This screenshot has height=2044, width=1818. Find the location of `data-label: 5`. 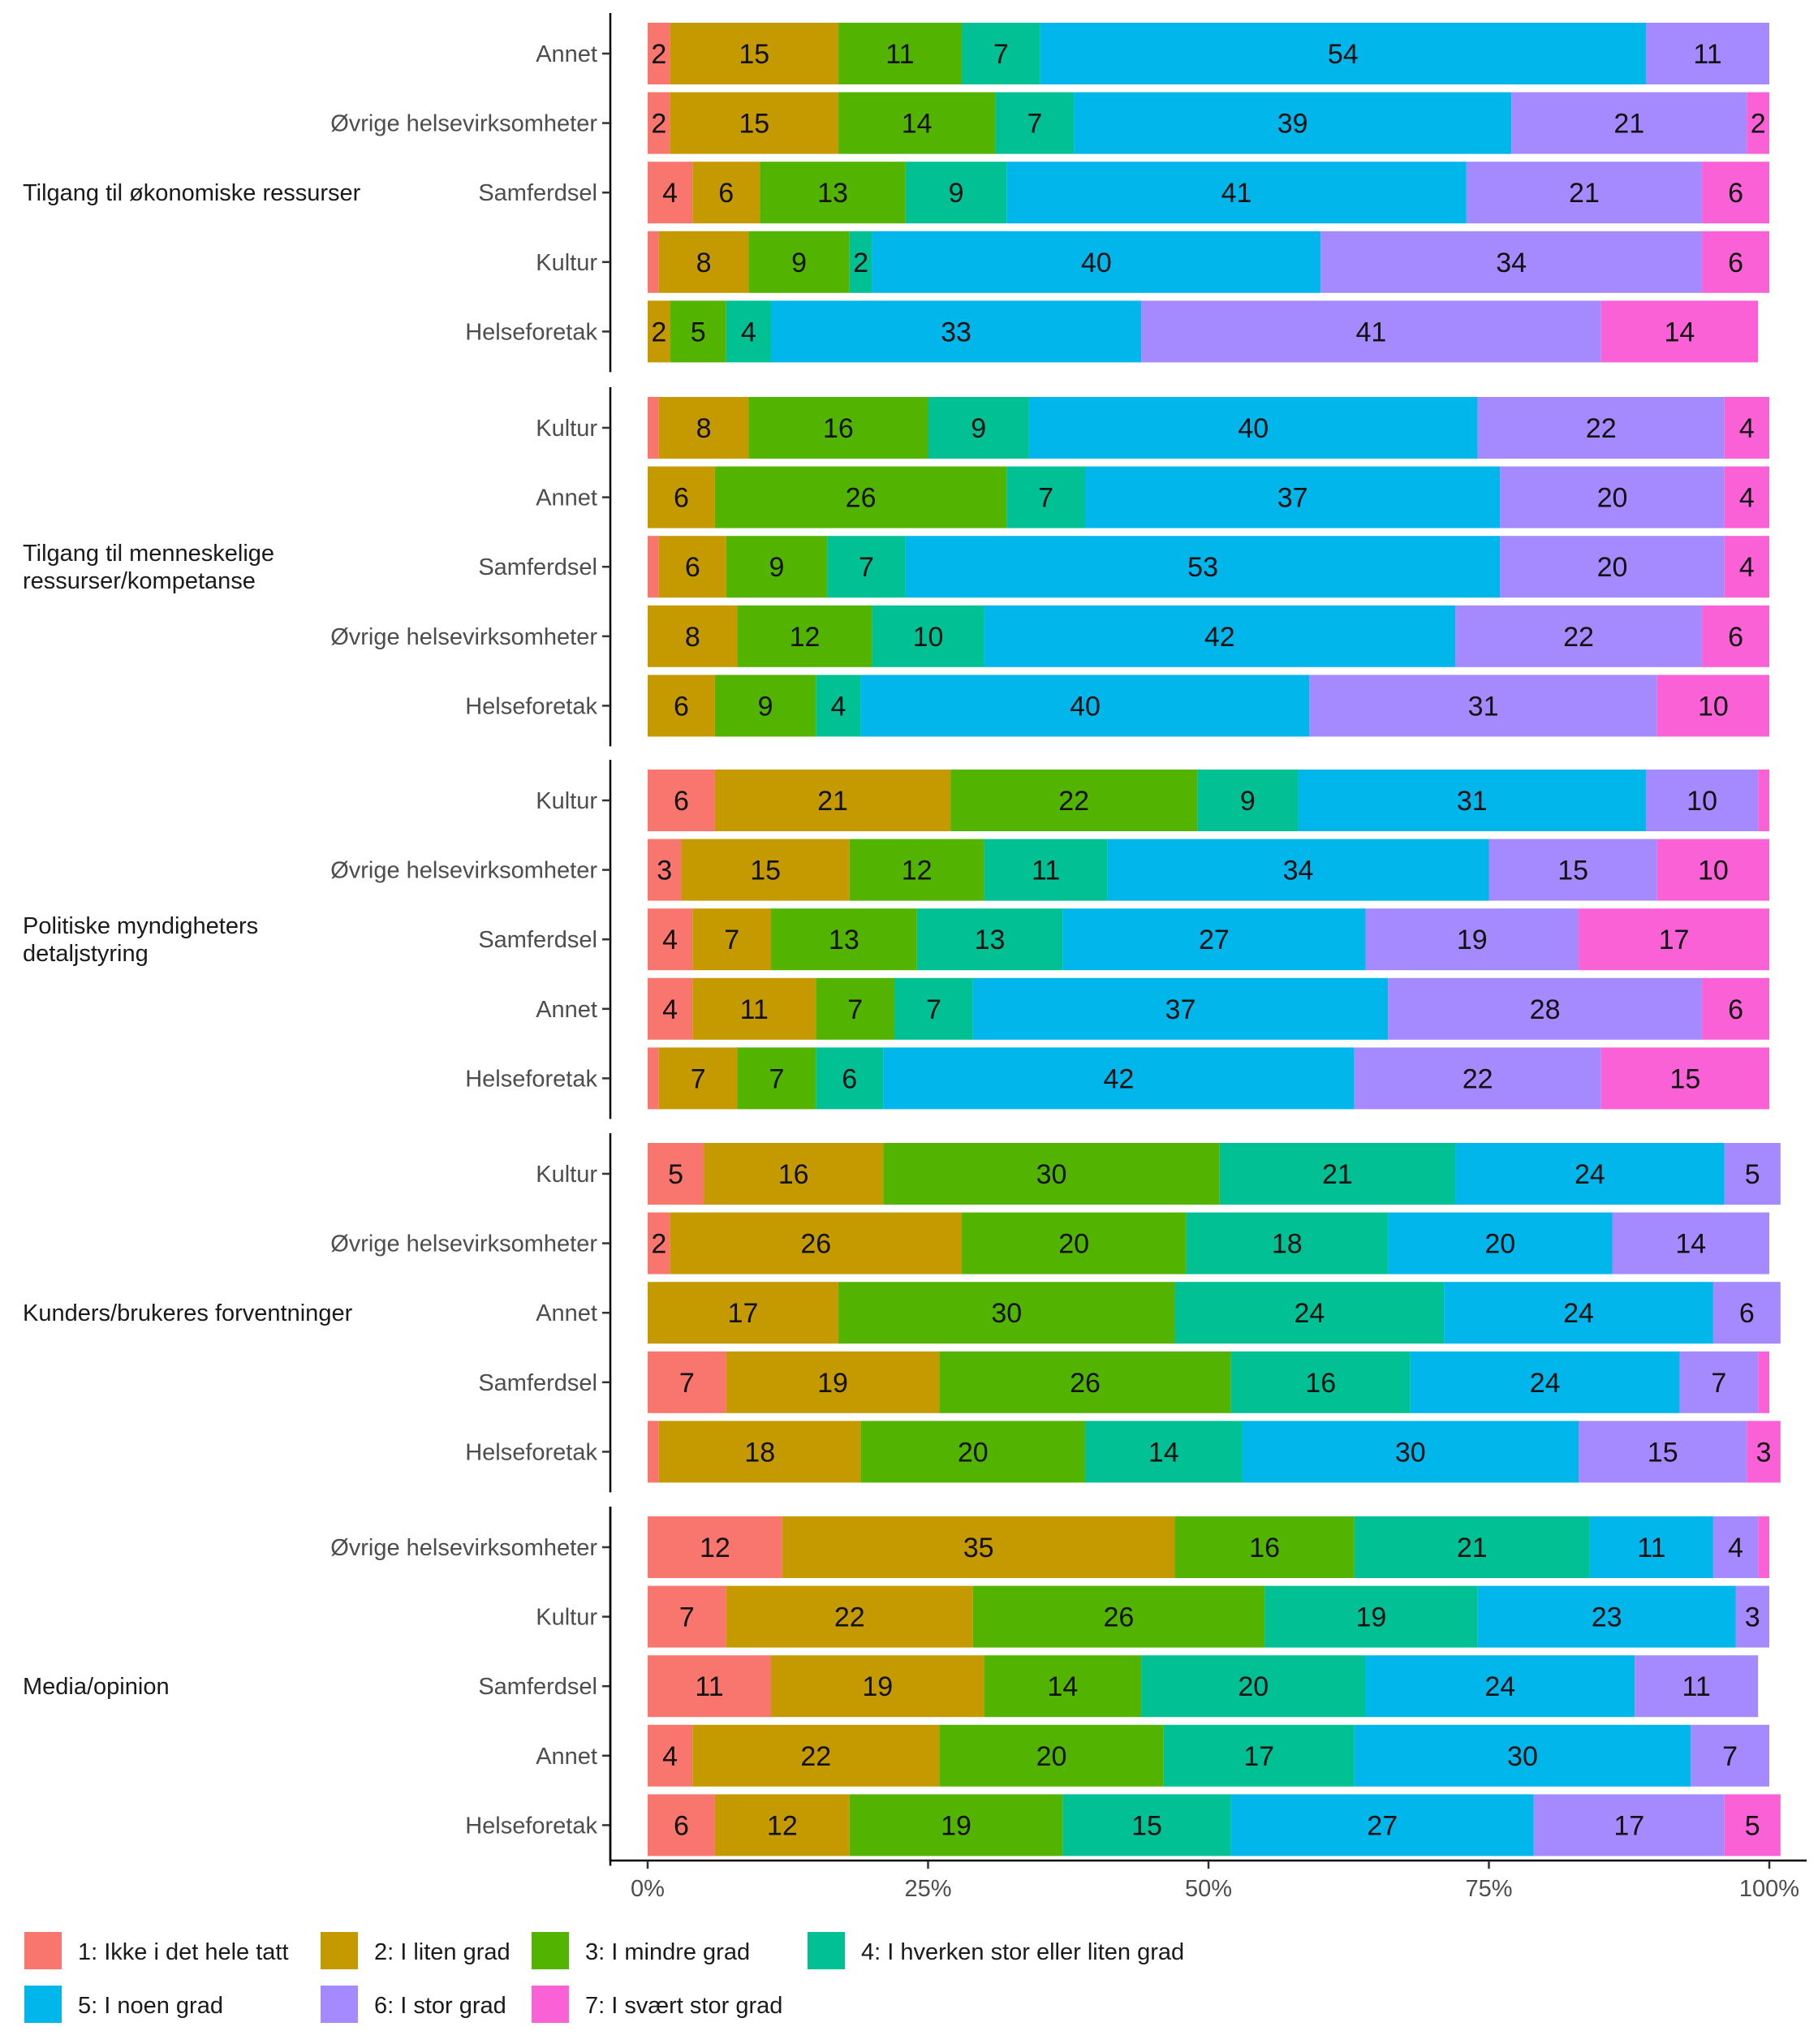

data-label: 5 is located at coordinates (699, 332).